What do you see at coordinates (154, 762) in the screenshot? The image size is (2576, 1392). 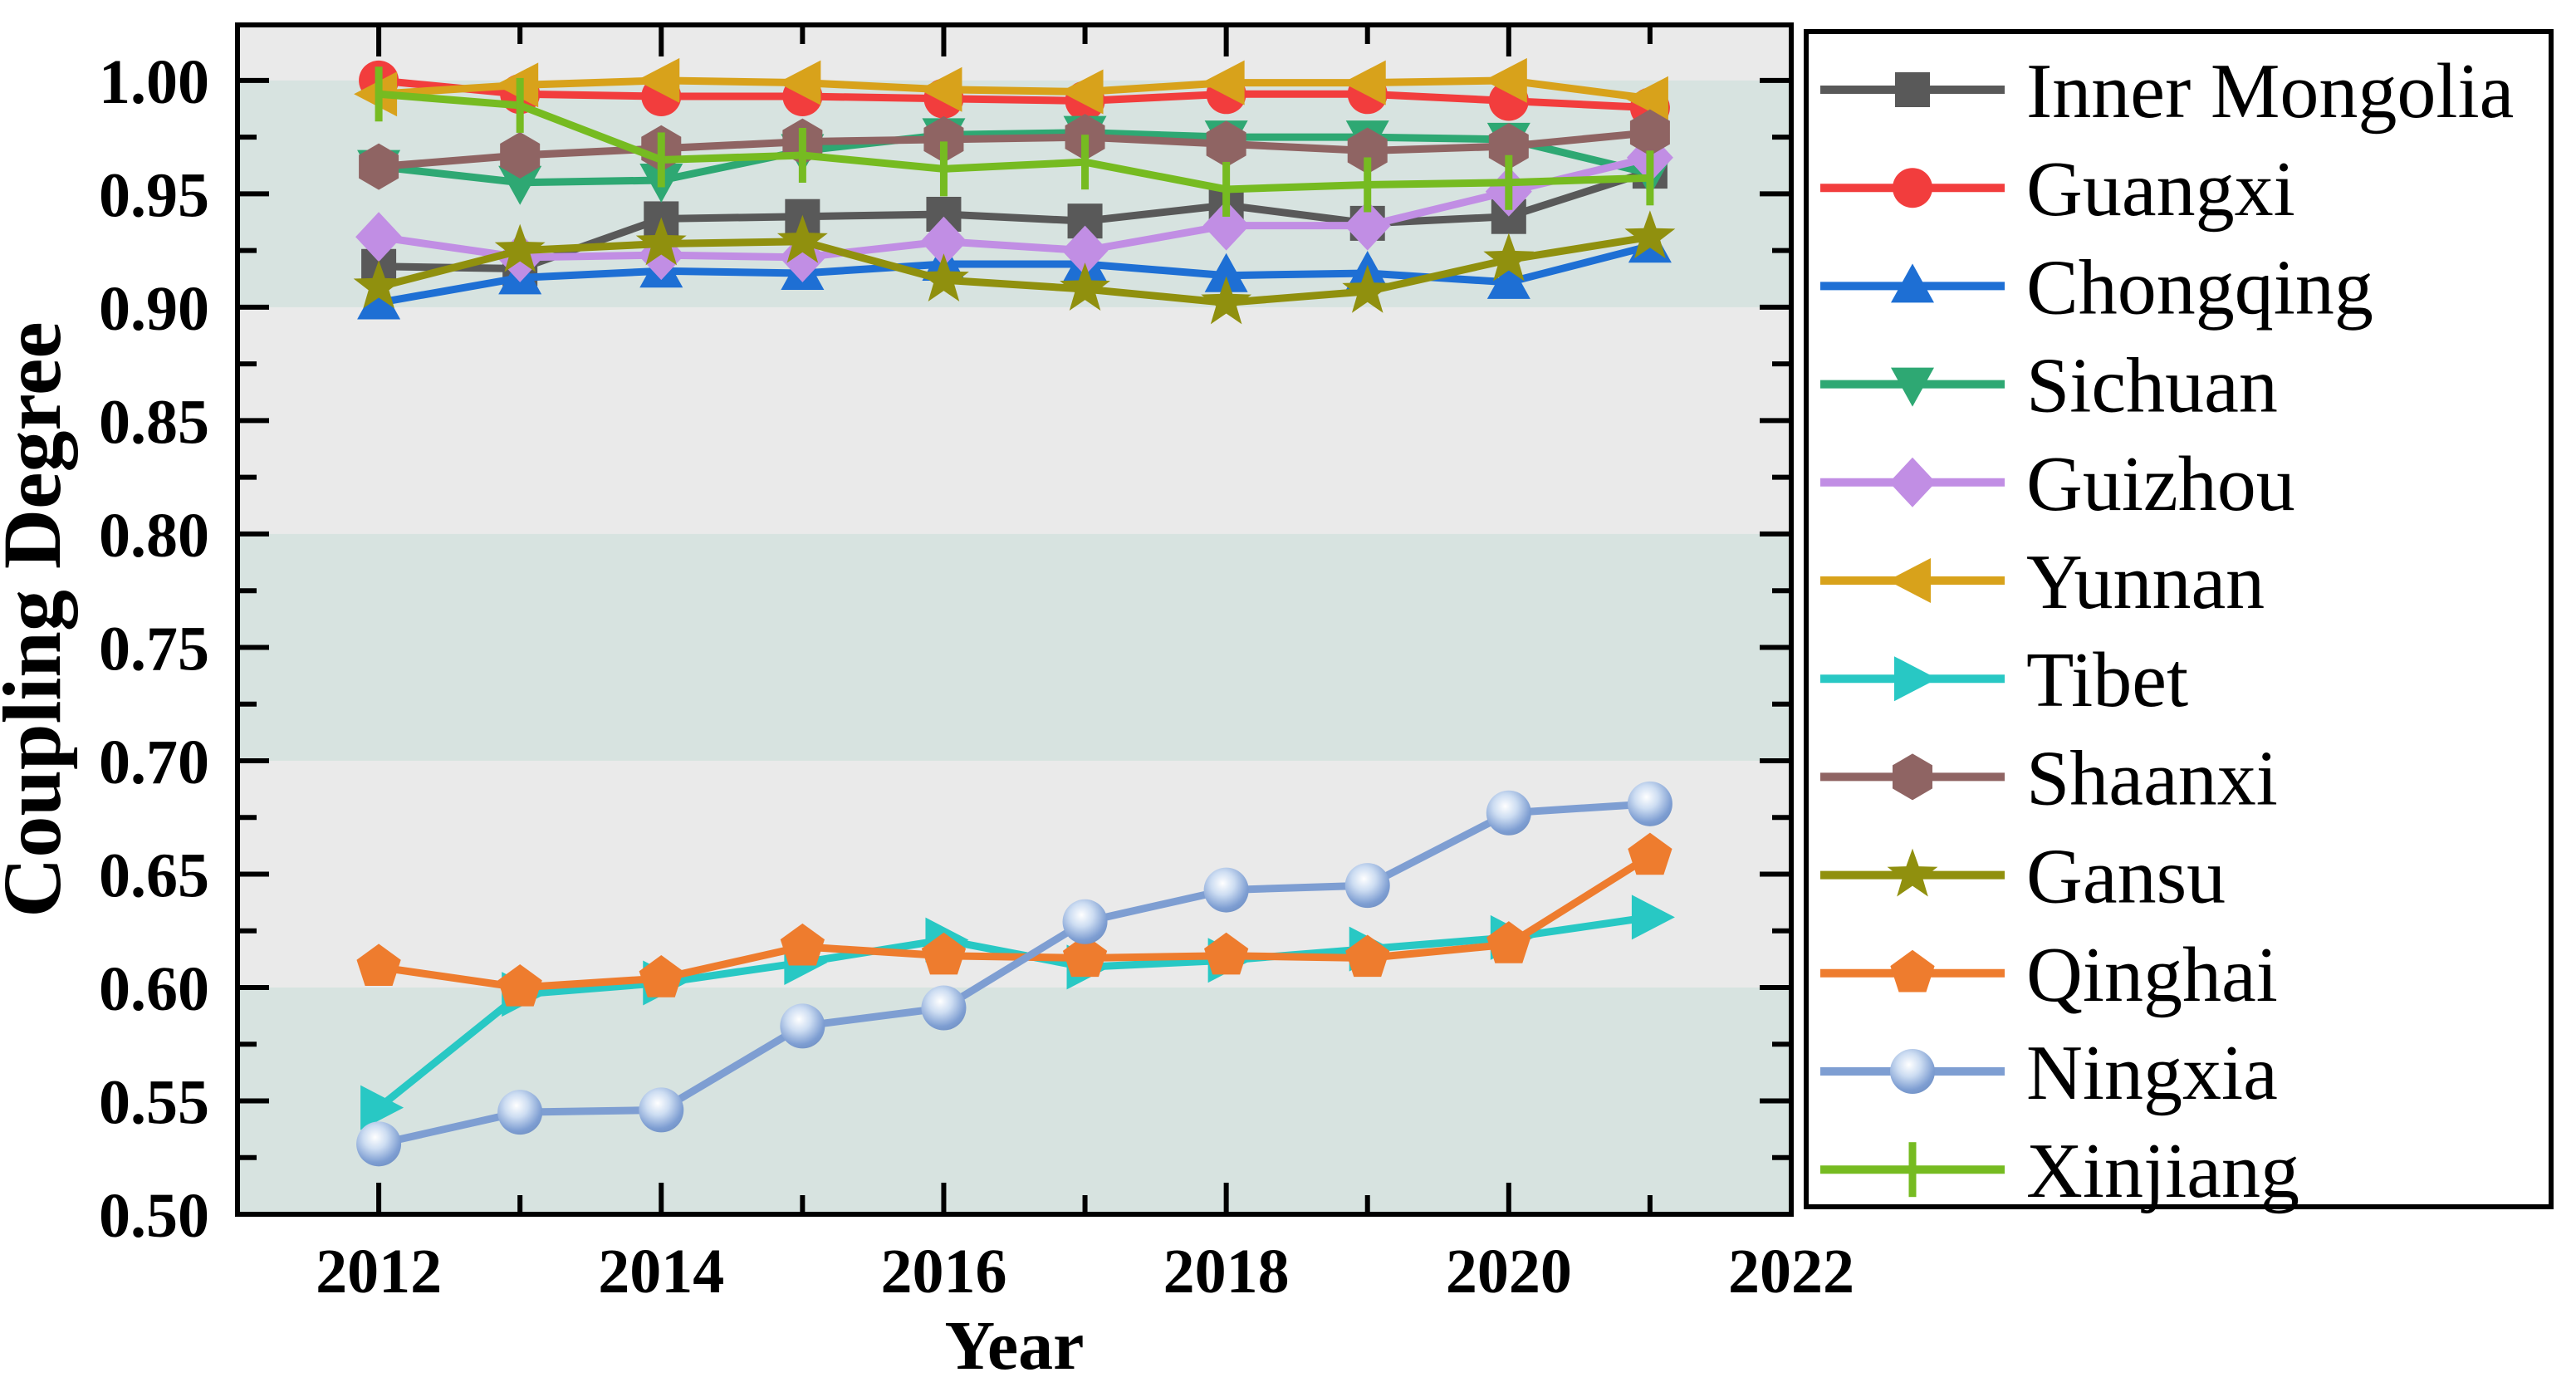 I see `y-tick-label: 0.70` at bounding box center [154, 762].